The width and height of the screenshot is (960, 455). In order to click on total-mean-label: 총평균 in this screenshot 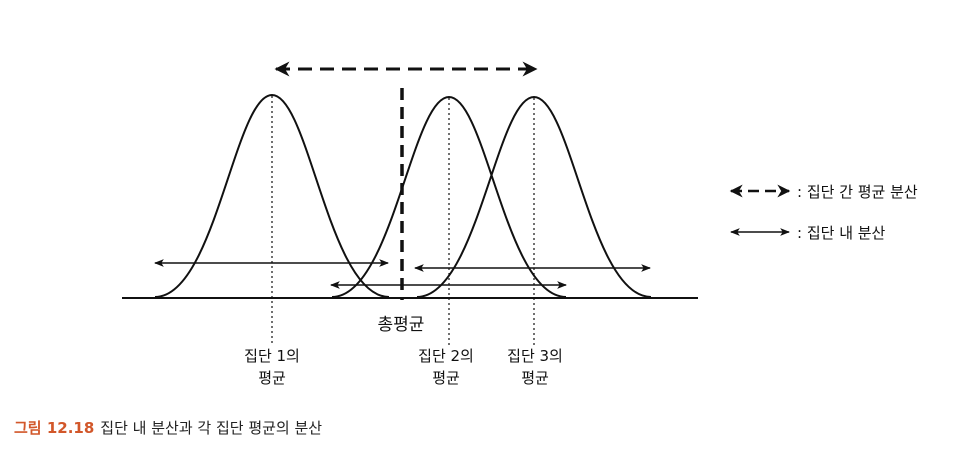, I will do `click(401, 325)`.